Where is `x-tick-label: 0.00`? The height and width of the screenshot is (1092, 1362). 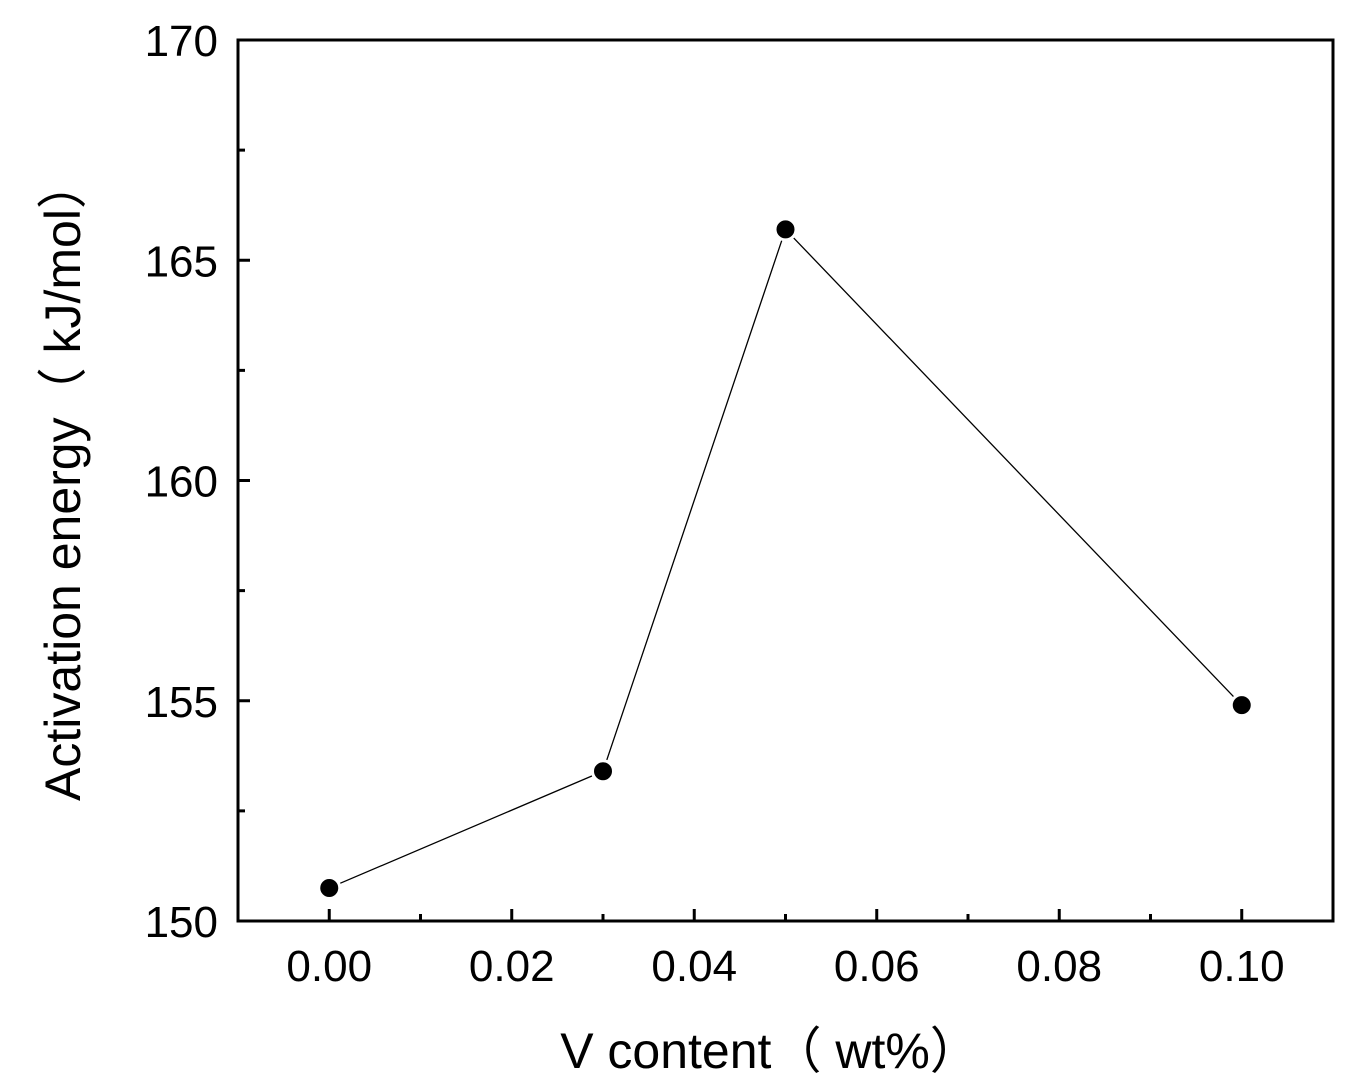
x-tick-label: 0.00 is located at coordinates (329, 966).